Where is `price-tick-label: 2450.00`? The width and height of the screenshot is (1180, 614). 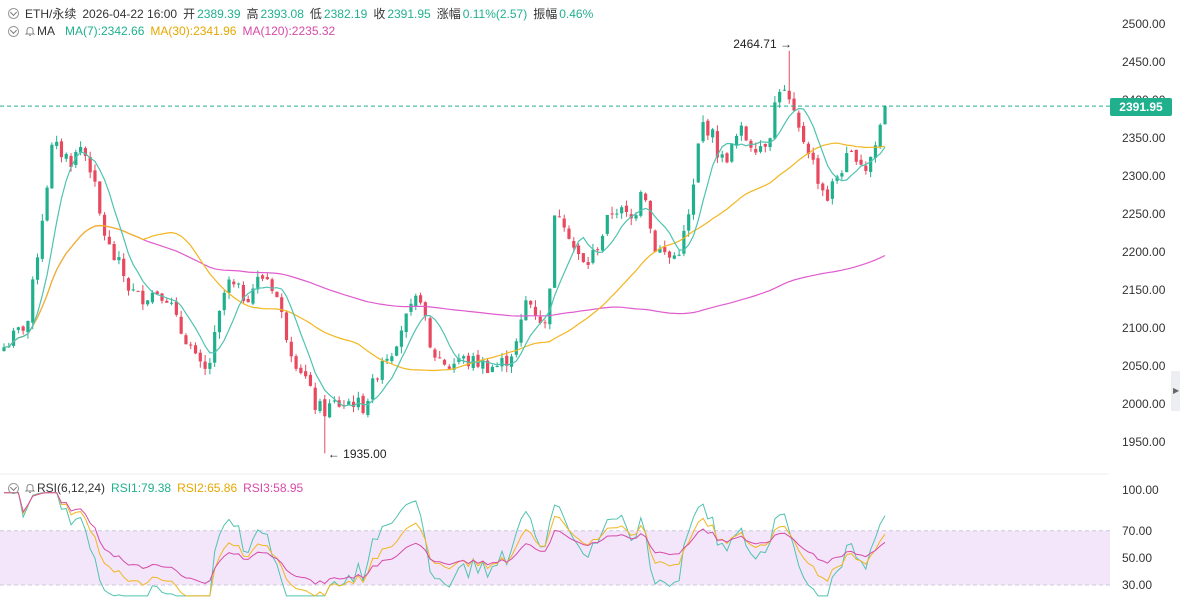
price-tick-label: 2450.00 is located at coordinates (1144, 62).